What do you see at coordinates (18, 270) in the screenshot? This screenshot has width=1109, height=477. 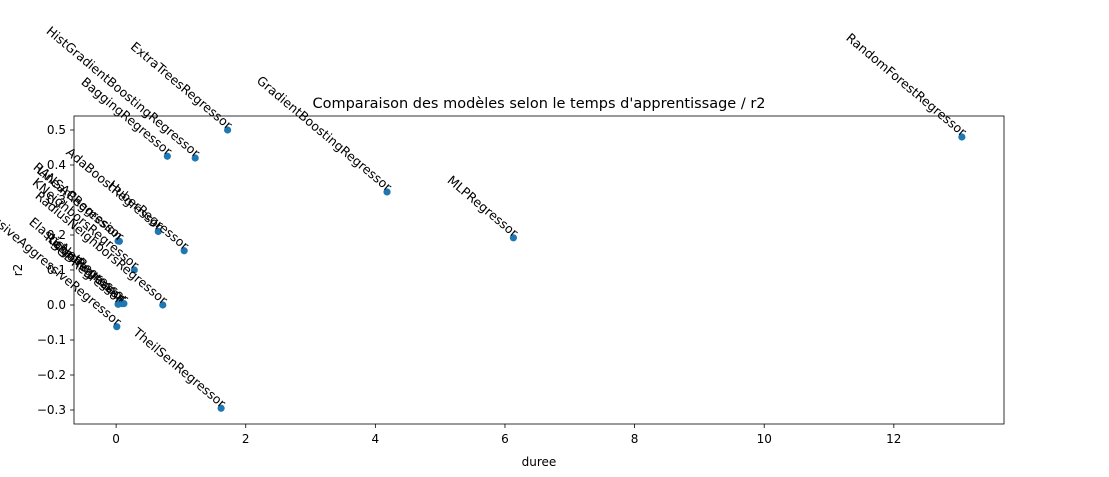 I see `y-axis-label: r2` at bounding box center [18, 270].